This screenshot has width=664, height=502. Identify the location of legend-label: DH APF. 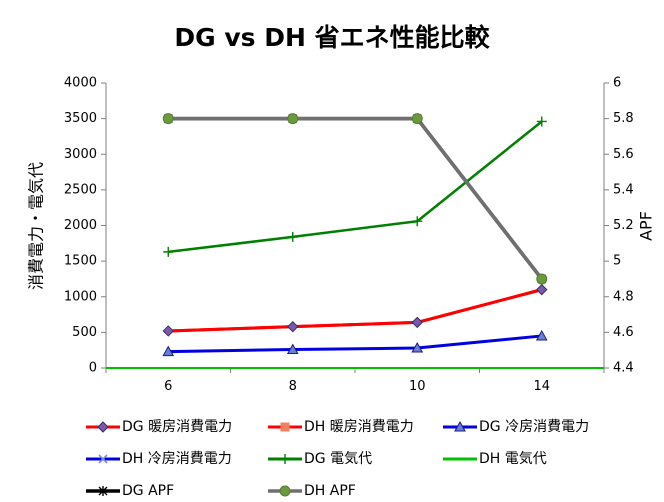
(330, 491).